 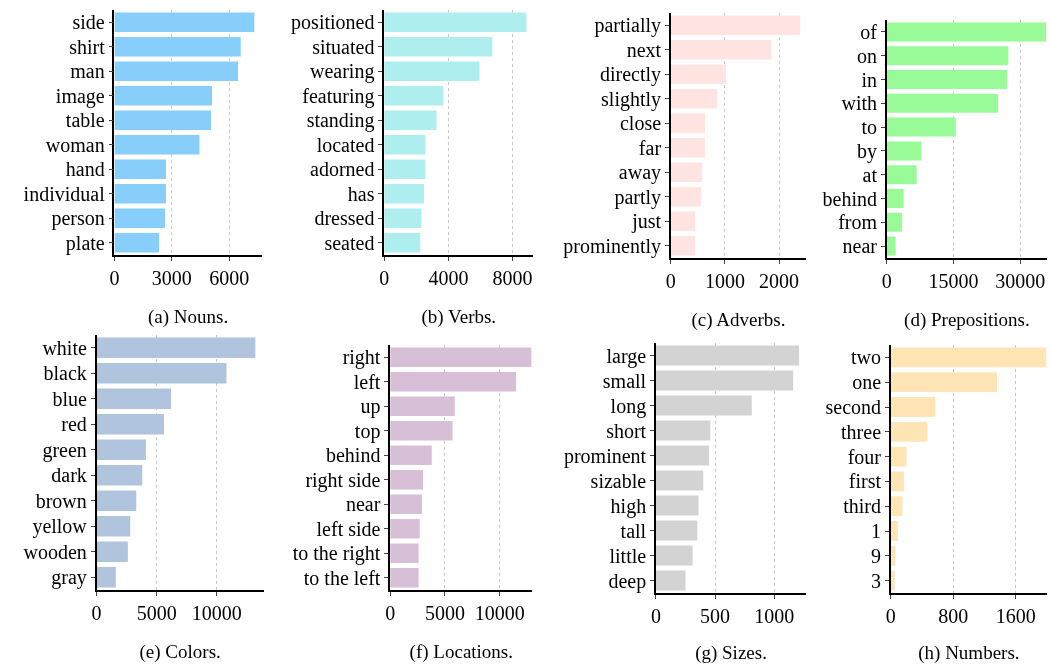 I want to click on y-tick-label: directly, so click(x=630, y=75).